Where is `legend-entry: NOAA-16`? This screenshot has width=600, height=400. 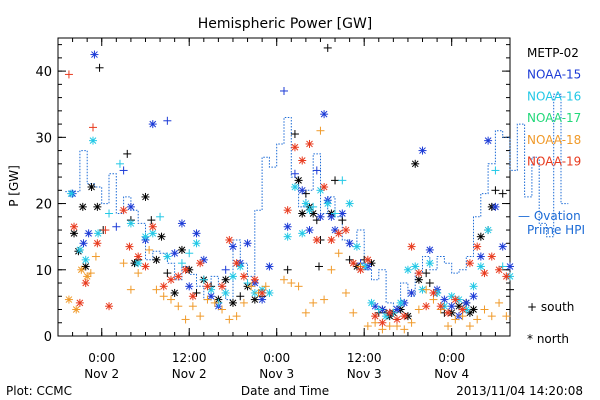
legend-entry: NOAA-16 is located at coordinates (554, 96).